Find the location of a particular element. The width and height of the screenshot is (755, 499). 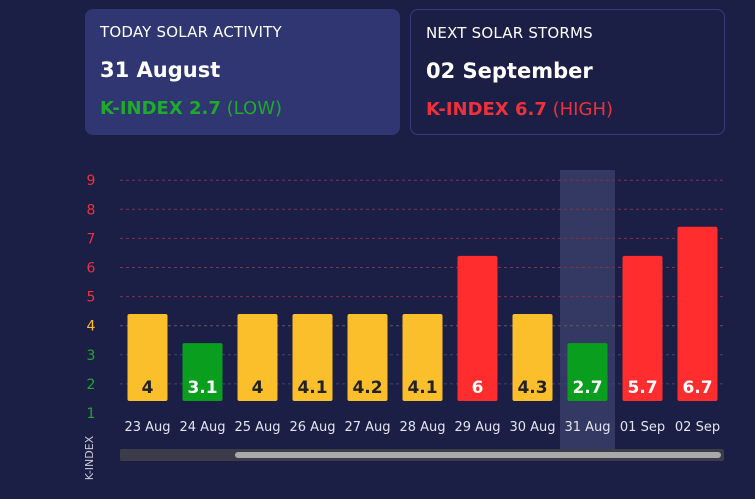

next-storm-kindex-level: (HIGH) is located at coordinates (582, 109).